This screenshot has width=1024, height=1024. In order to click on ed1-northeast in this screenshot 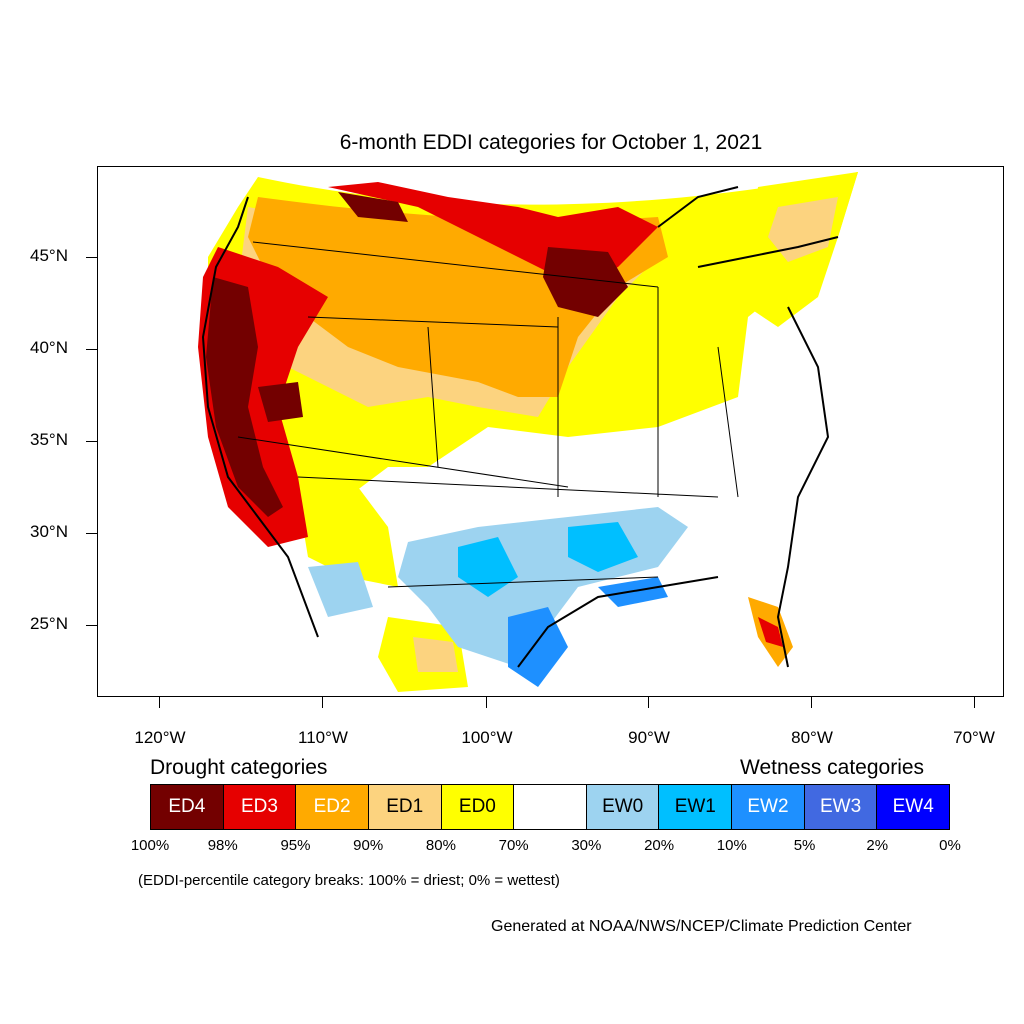, I will do `click(803, 229)`.